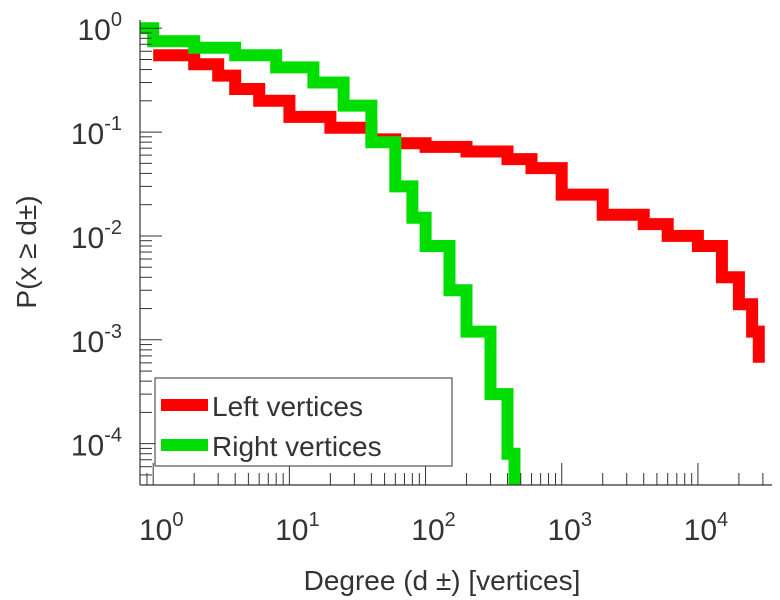  I want to click on y-tick-exponent: -2, so click(113, 228).